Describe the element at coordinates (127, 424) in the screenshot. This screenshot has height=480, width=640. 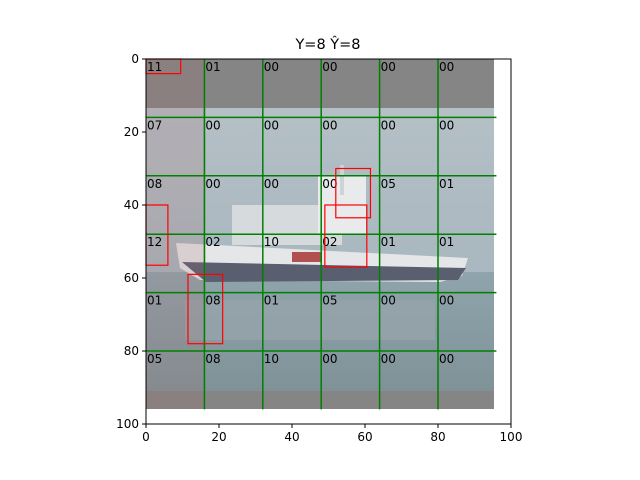
I see `y-tick-label-5: 100` at that location.